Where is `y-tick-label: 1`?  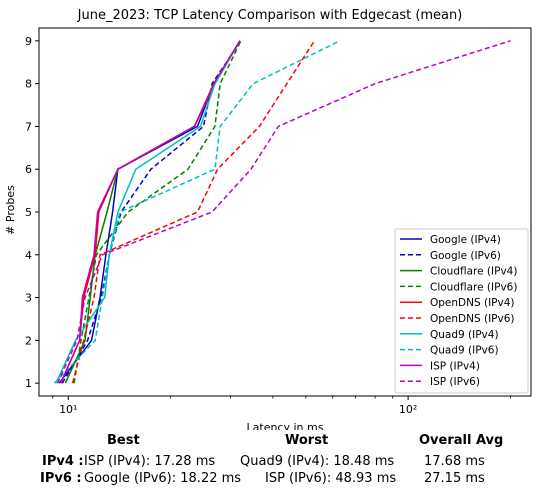
y-tick-label: 1 is located at coordinates (28, 383).